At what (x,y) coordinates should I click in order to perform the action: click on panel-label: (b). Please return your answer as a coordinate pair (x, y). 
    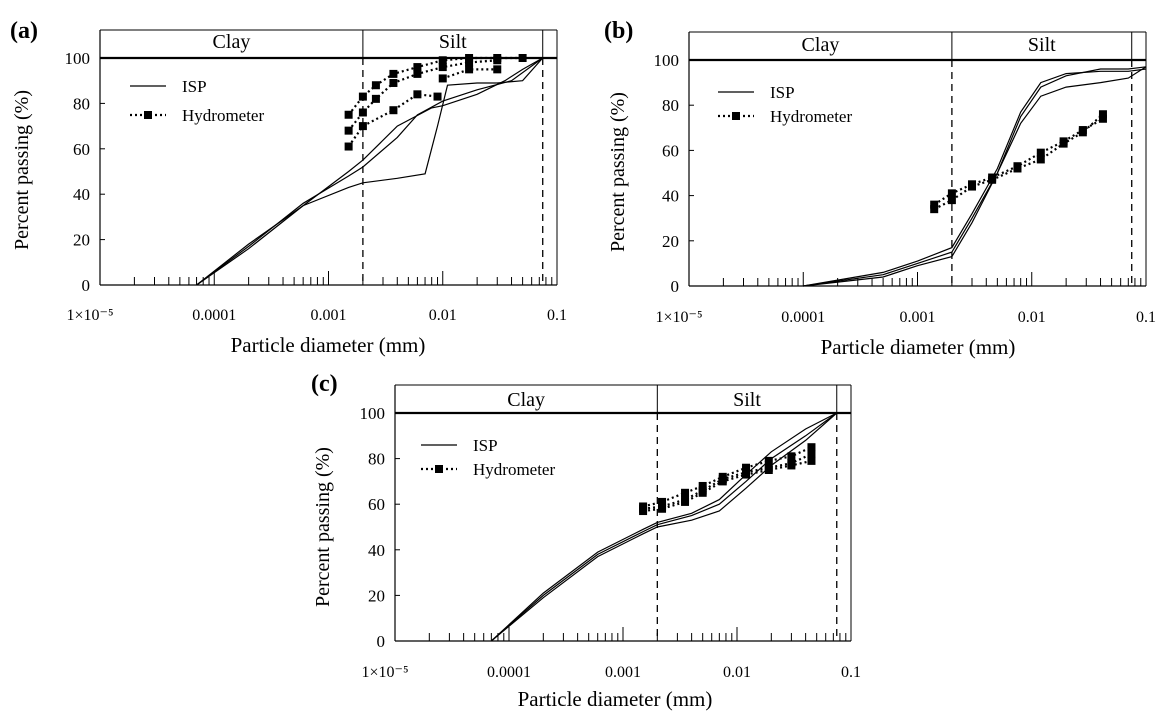
    Looking at the image, I should click on (618, 31).